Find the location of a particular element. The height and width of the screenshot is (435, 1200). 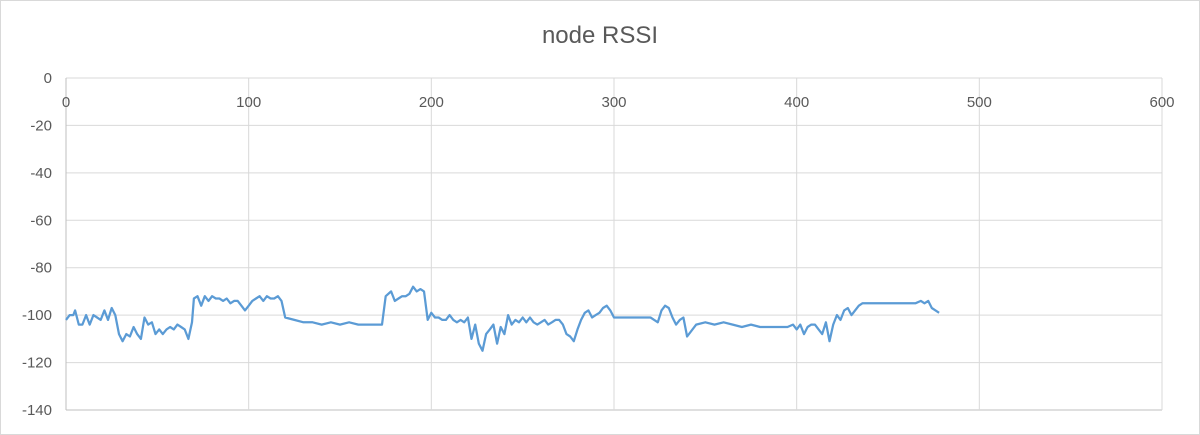

x-tick-label: 0 is located at coordinates (66, 102).